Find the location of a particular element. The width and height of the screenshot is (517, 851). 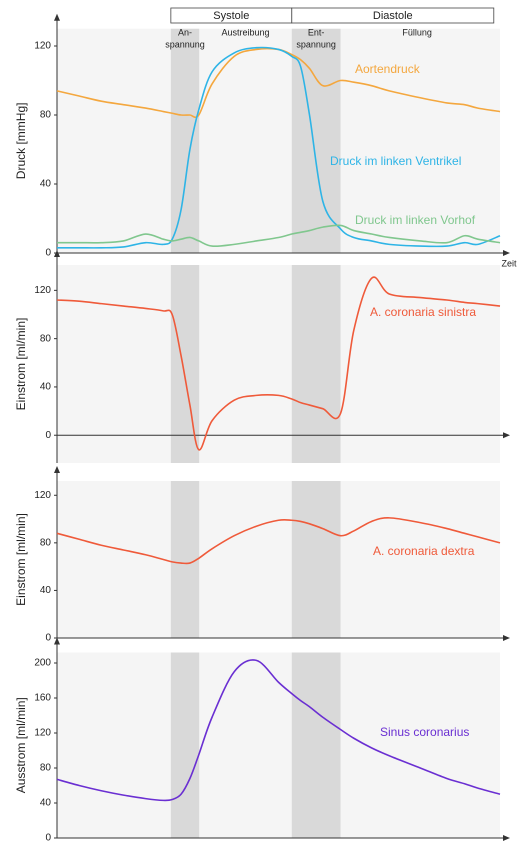

y-axis-title: Ausstrom [ml/min] is located at coordinates (21, 745).